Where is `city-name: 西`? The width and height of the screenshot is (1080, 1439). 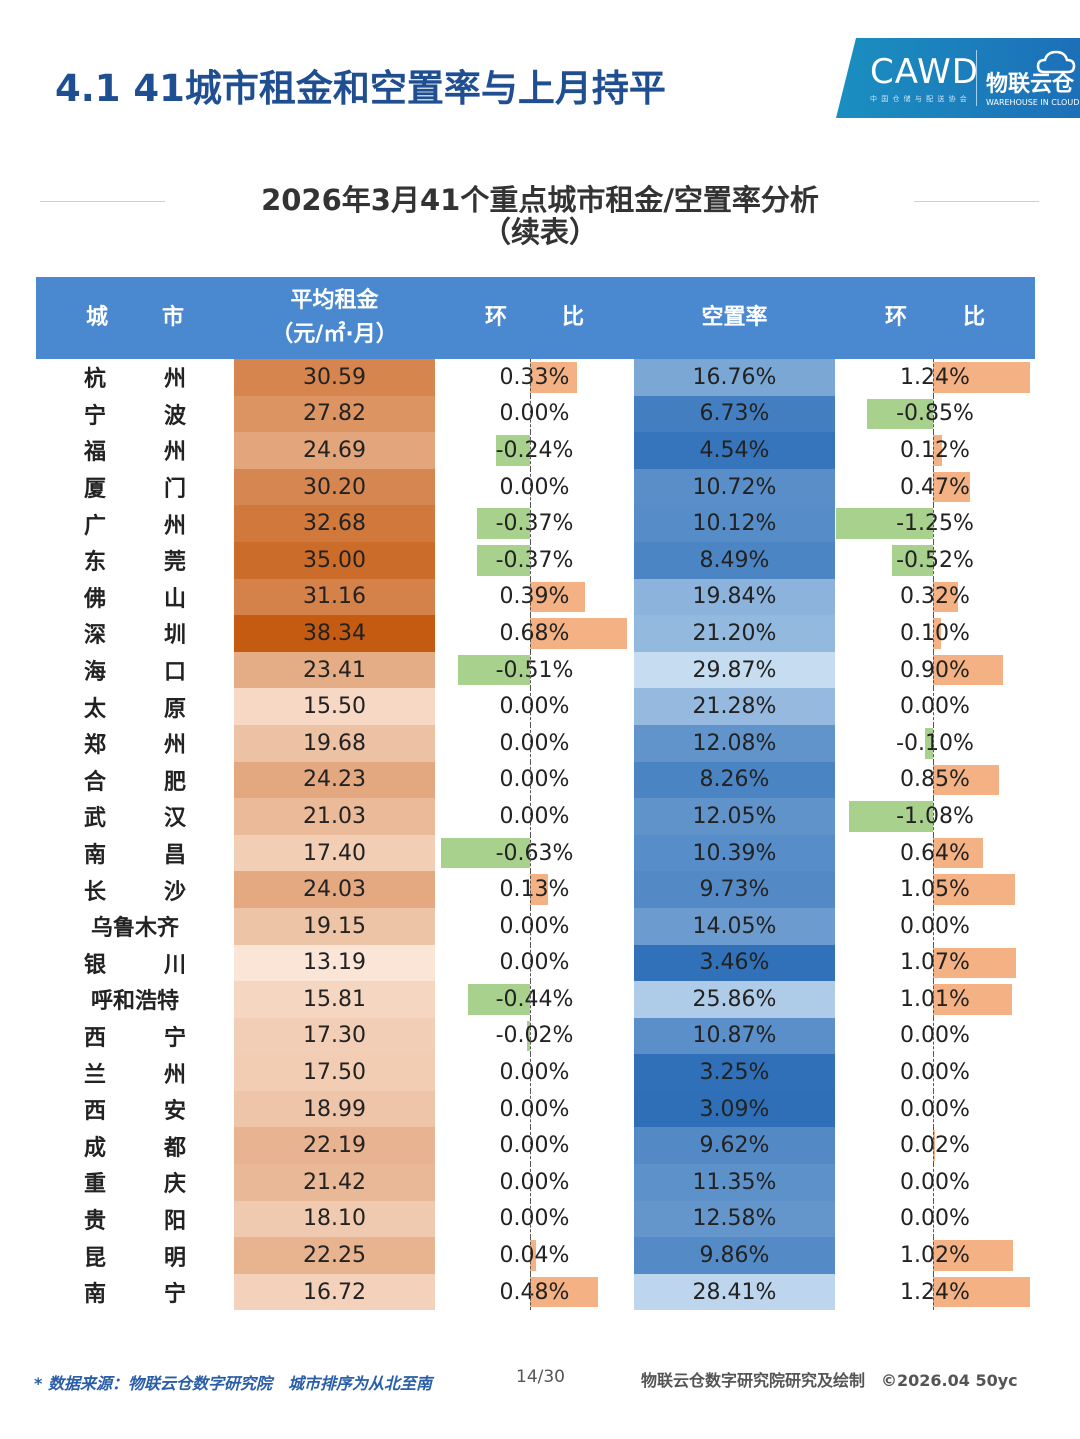
city-name: 西 is located at coordinates (95, 1038).